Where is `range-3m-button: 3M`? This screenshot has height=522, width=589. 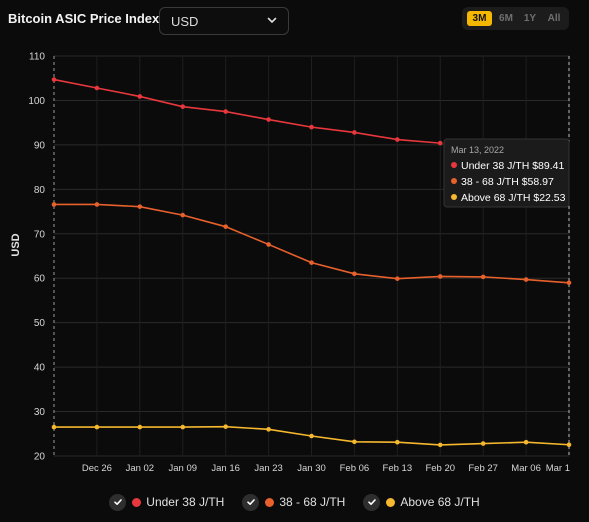 range-3m-button: 3M is located at coordinates (479, 18).